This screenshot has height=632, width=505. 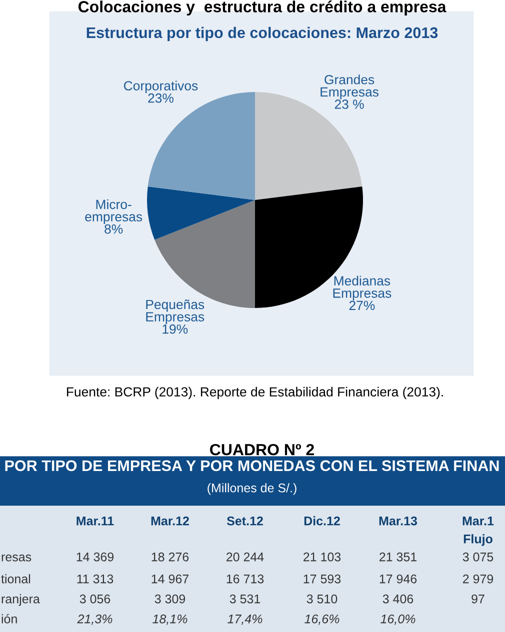 I want to click on category-label: Set.12, so click(x=244, y=521).